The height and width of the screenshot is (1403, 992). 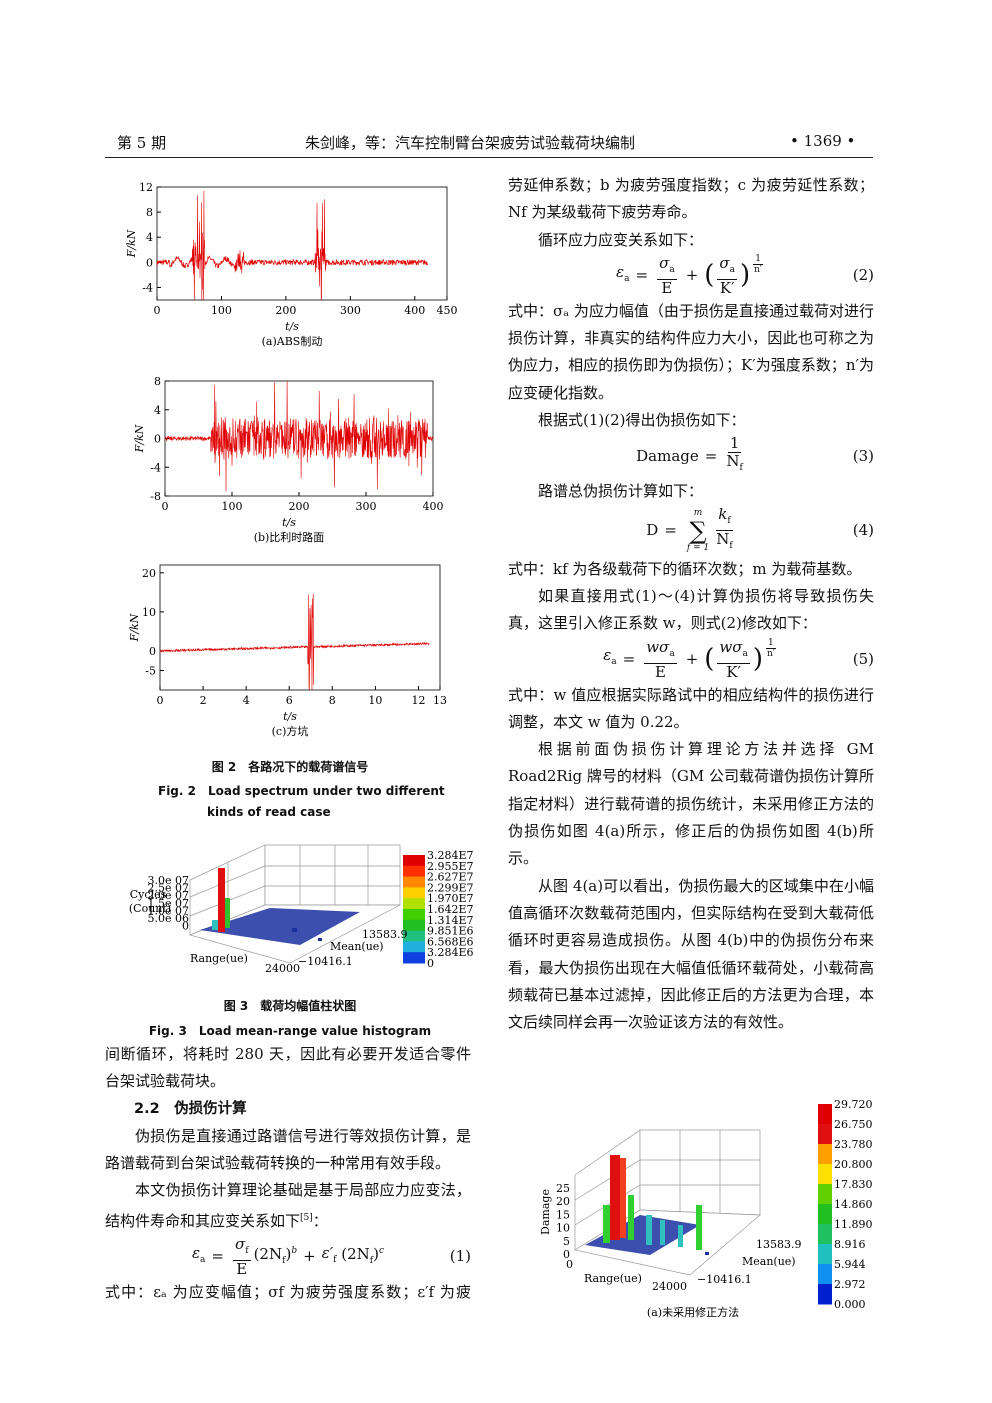 I want to click on colorbar-label: 26.750, so click(x=853, y=1124).